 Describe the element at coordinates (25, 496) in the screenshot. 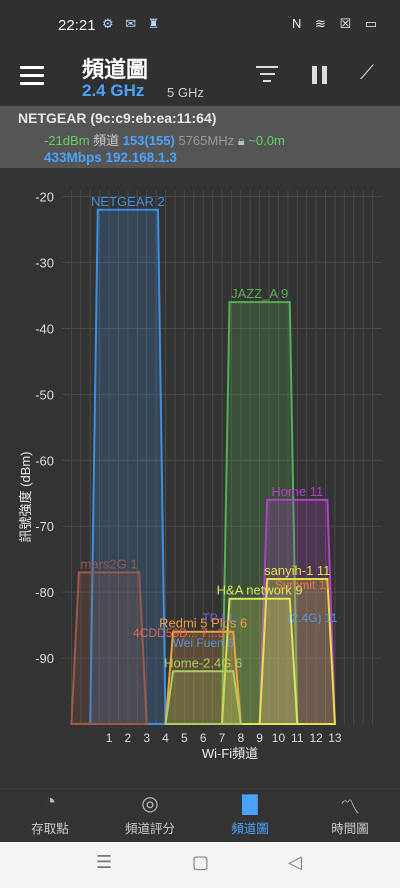

I see `y-axis-label: 訊號強度 (dBm)` at that location.